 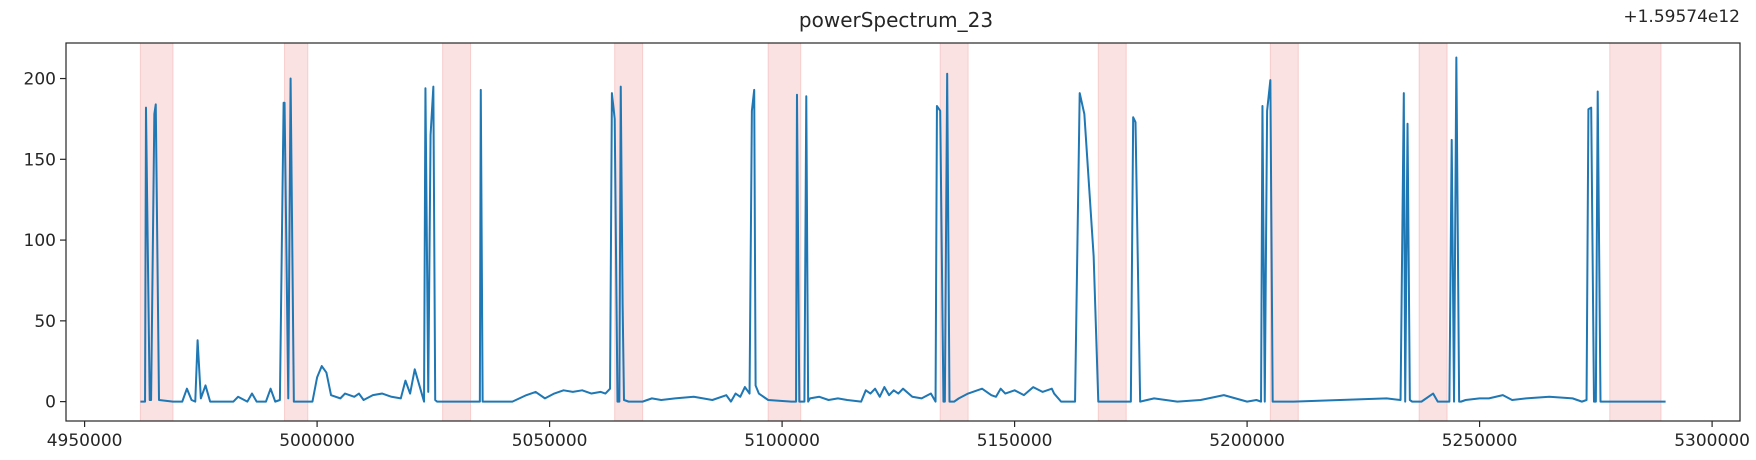 What do you see at coordinates (550, 441) in the screenshot?
I see `x-tick-label: 5050000` at bounding box center [550, 441].